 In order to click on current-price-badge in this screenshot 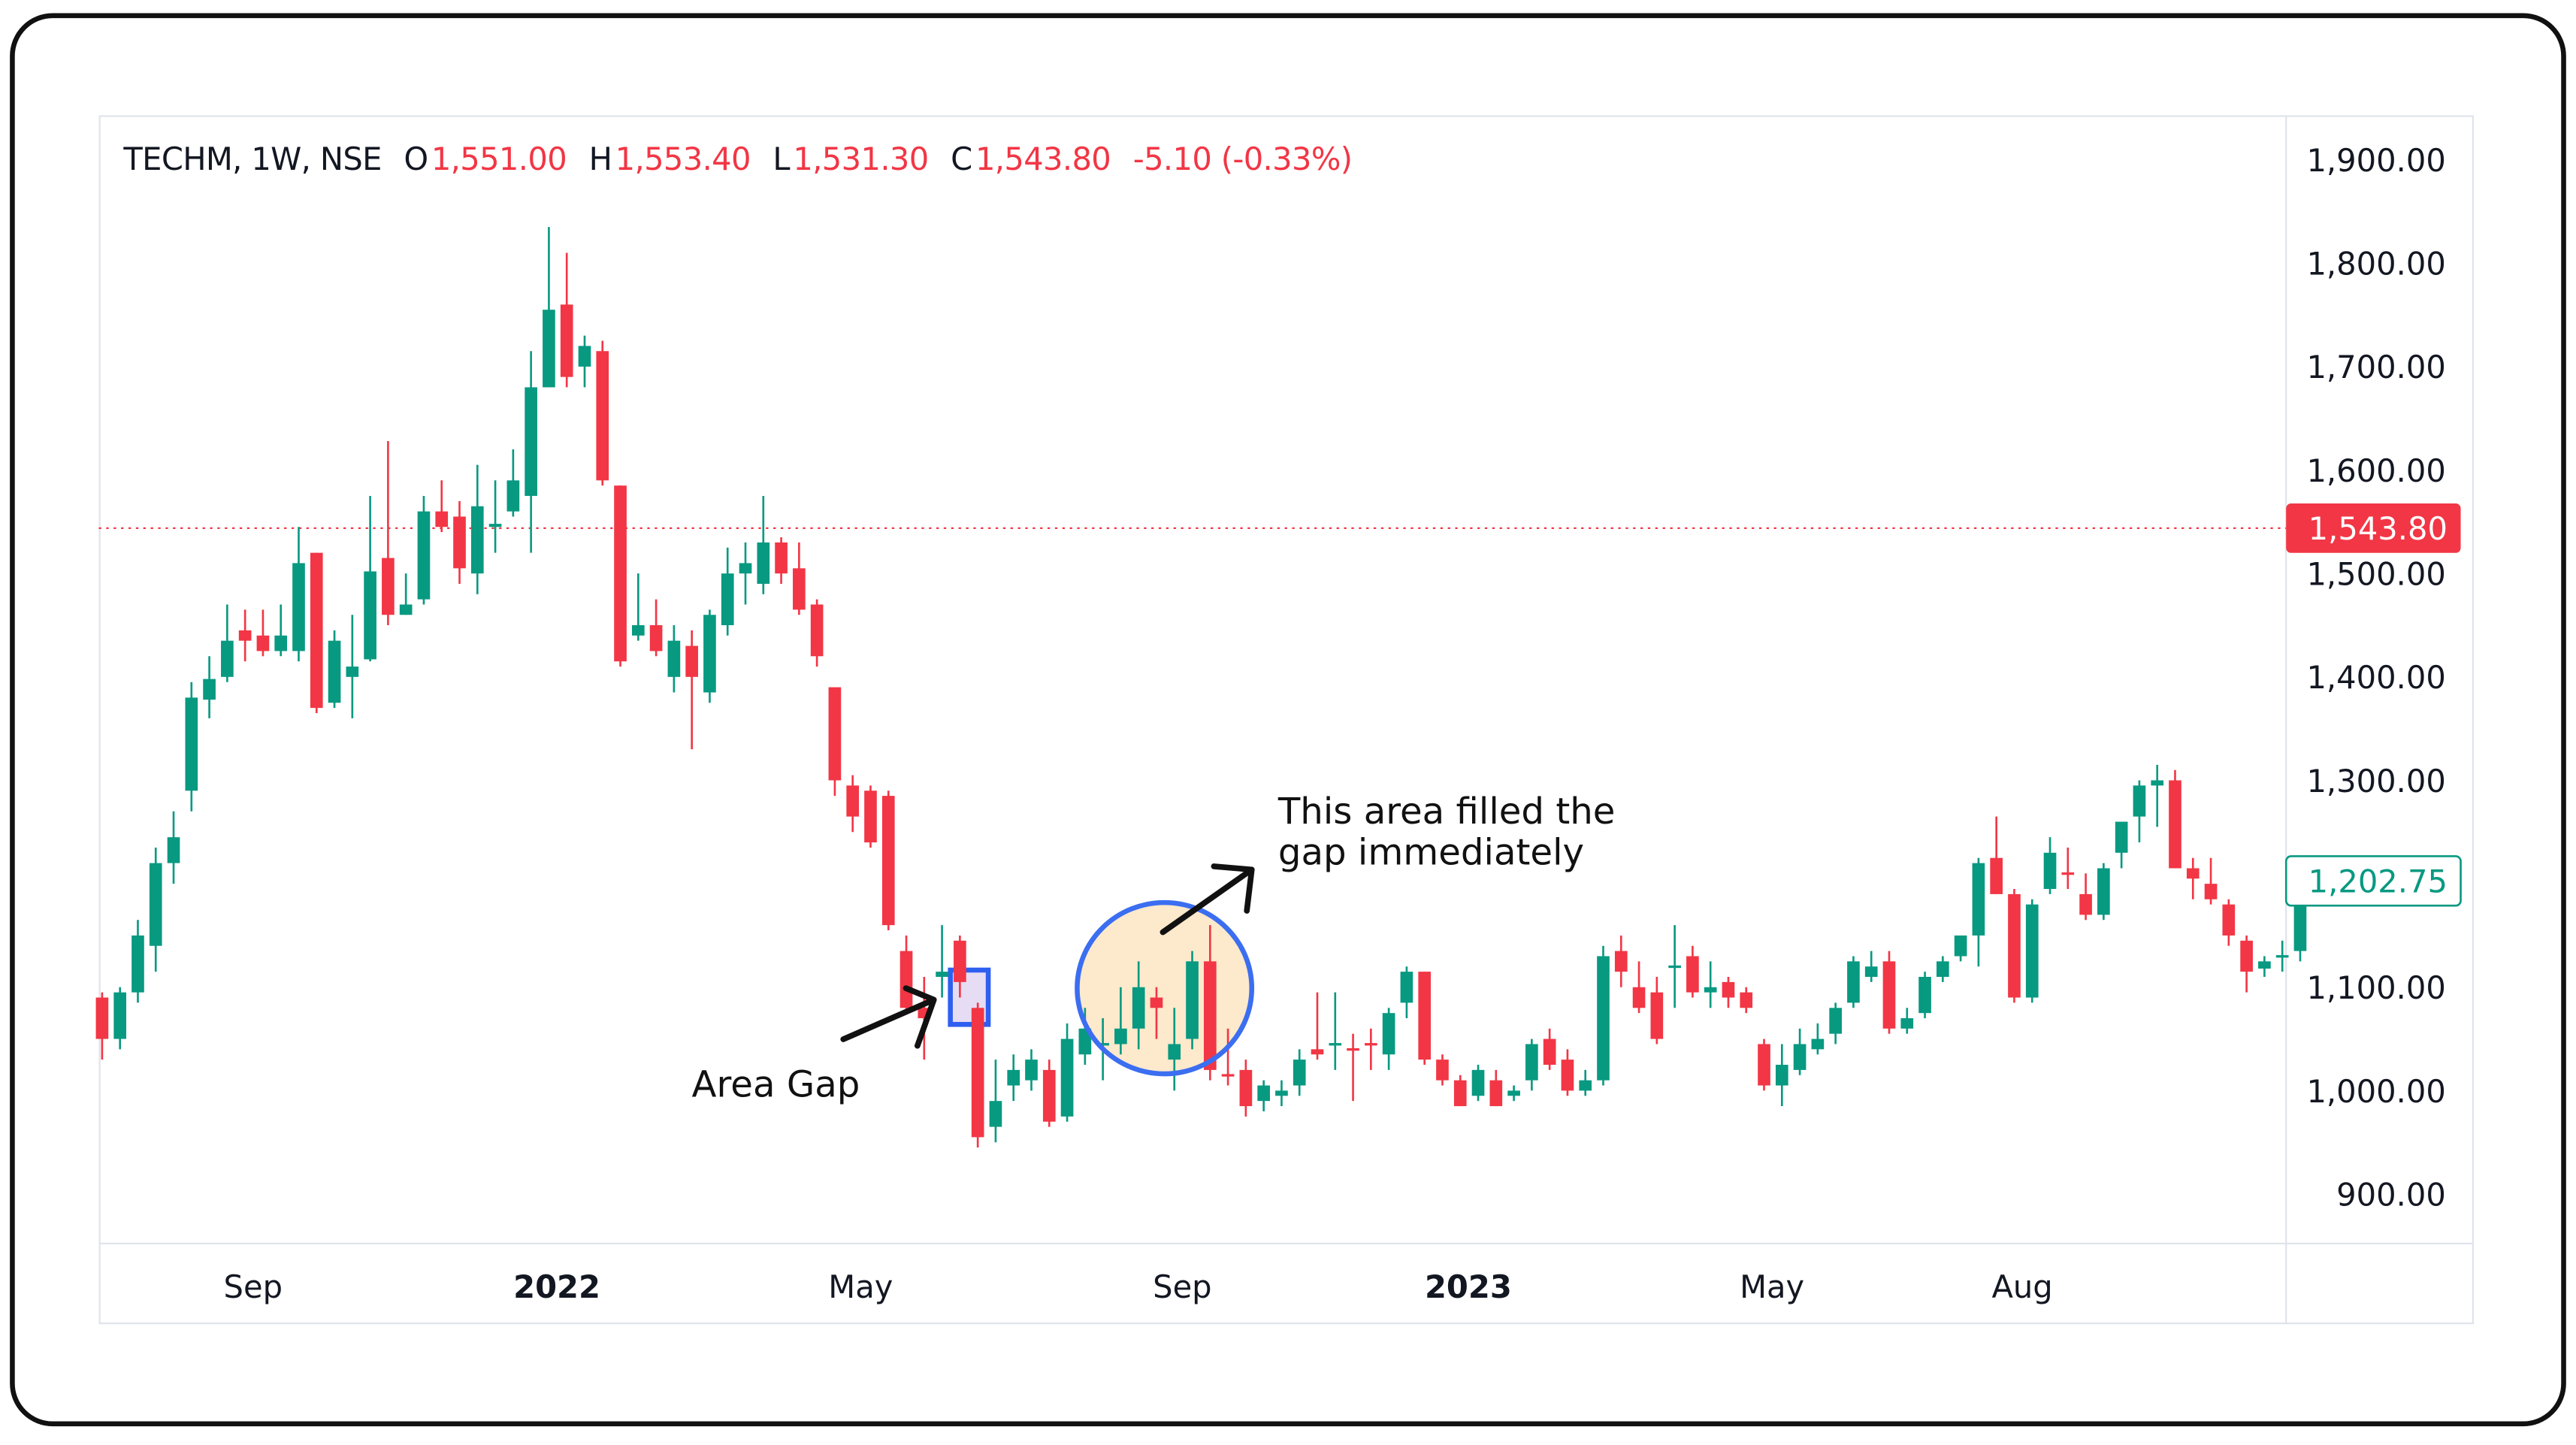, I will do `click(2373, 881)`.